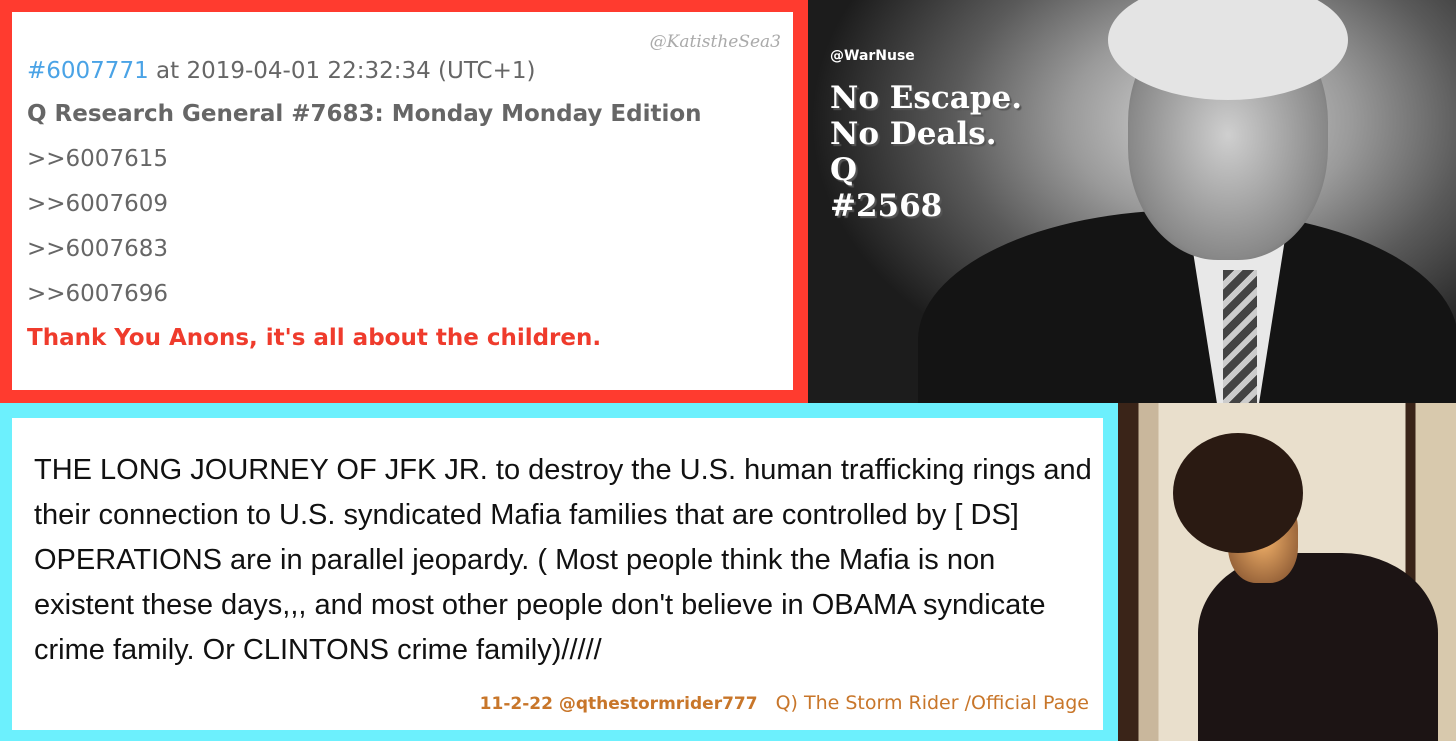 Image resolution: width=1456 pixels, height=741 pixels. Describe the element at coordinates (932, 703) in the screenshot. I see `credit-page: Q) The Storm Rider /Official Page` at that location.